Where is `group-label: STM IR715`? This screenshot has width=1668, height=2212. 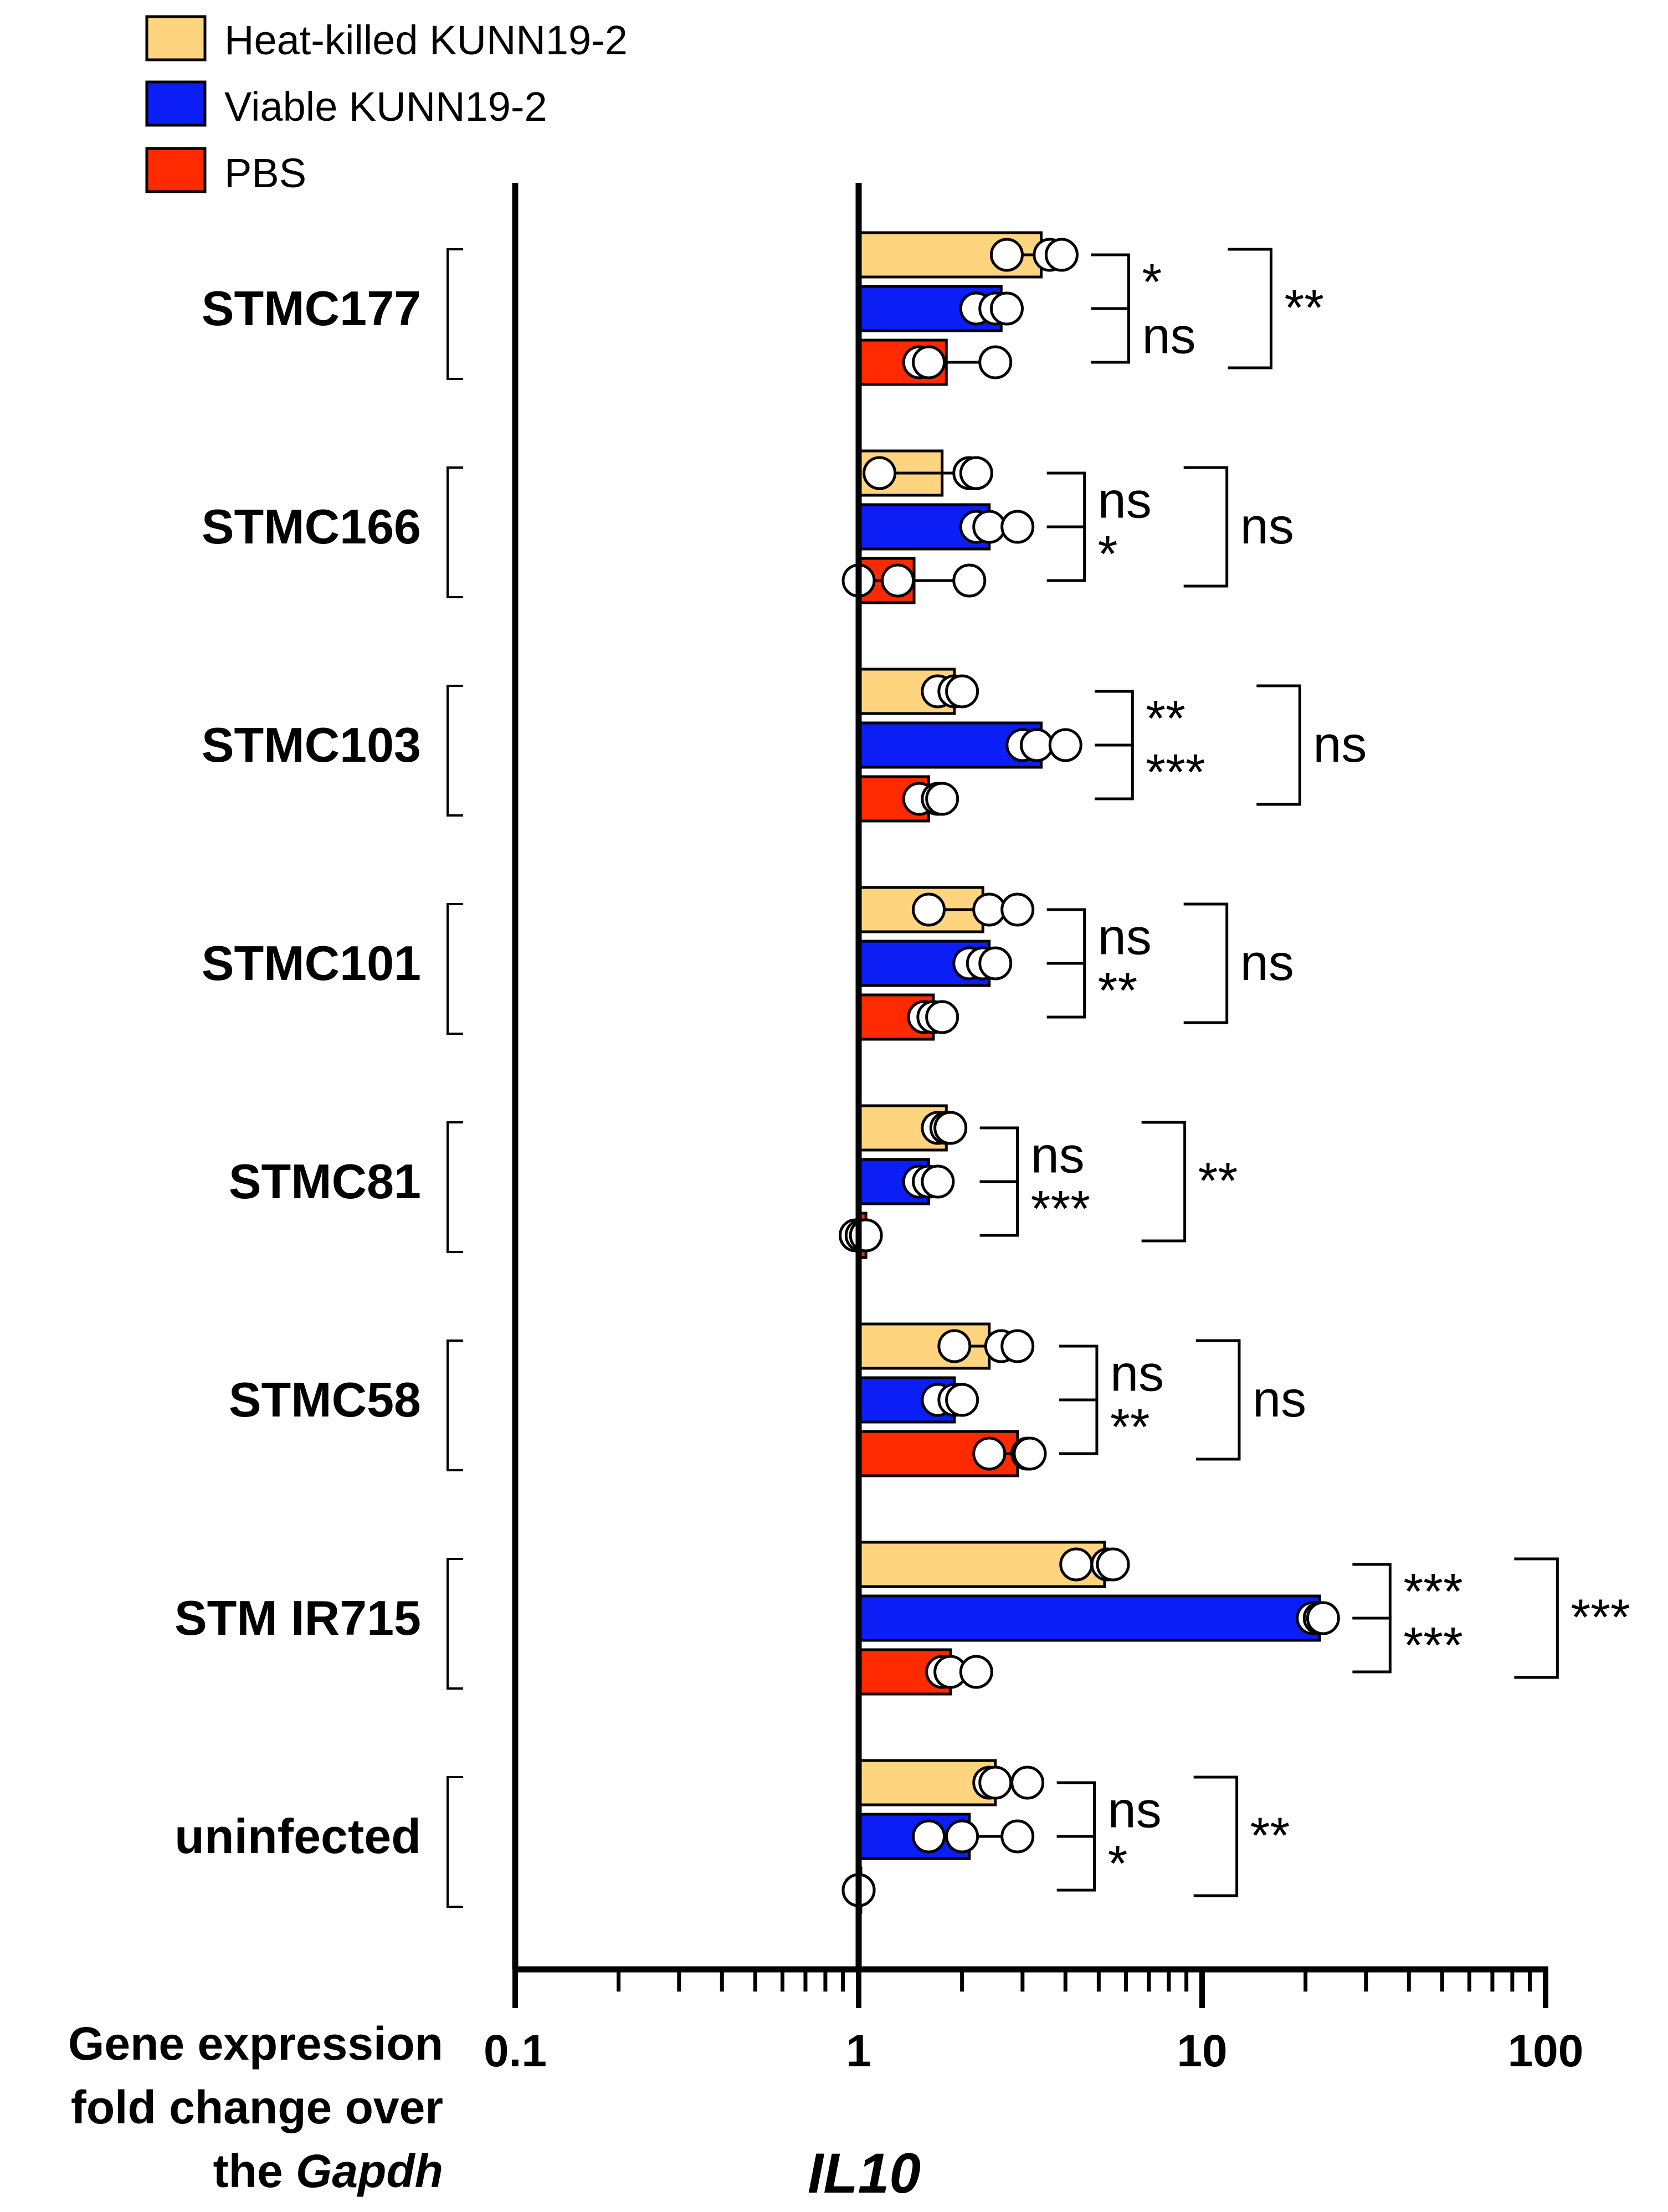
group-label: STM IR715 is located at coordinates (298, 1617).